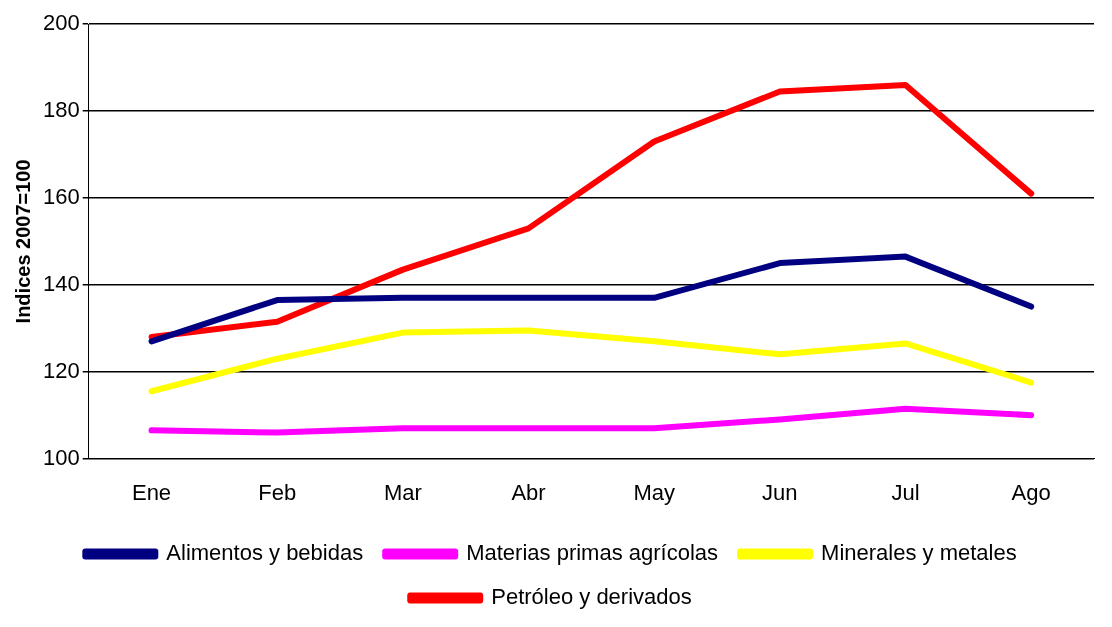 The width and height of the screenshot is (1112, 627). What do you see at coordinates (277, 492) in the screenshot?
I see `x-tick-label: Feb` at bounding box center [277, 492].